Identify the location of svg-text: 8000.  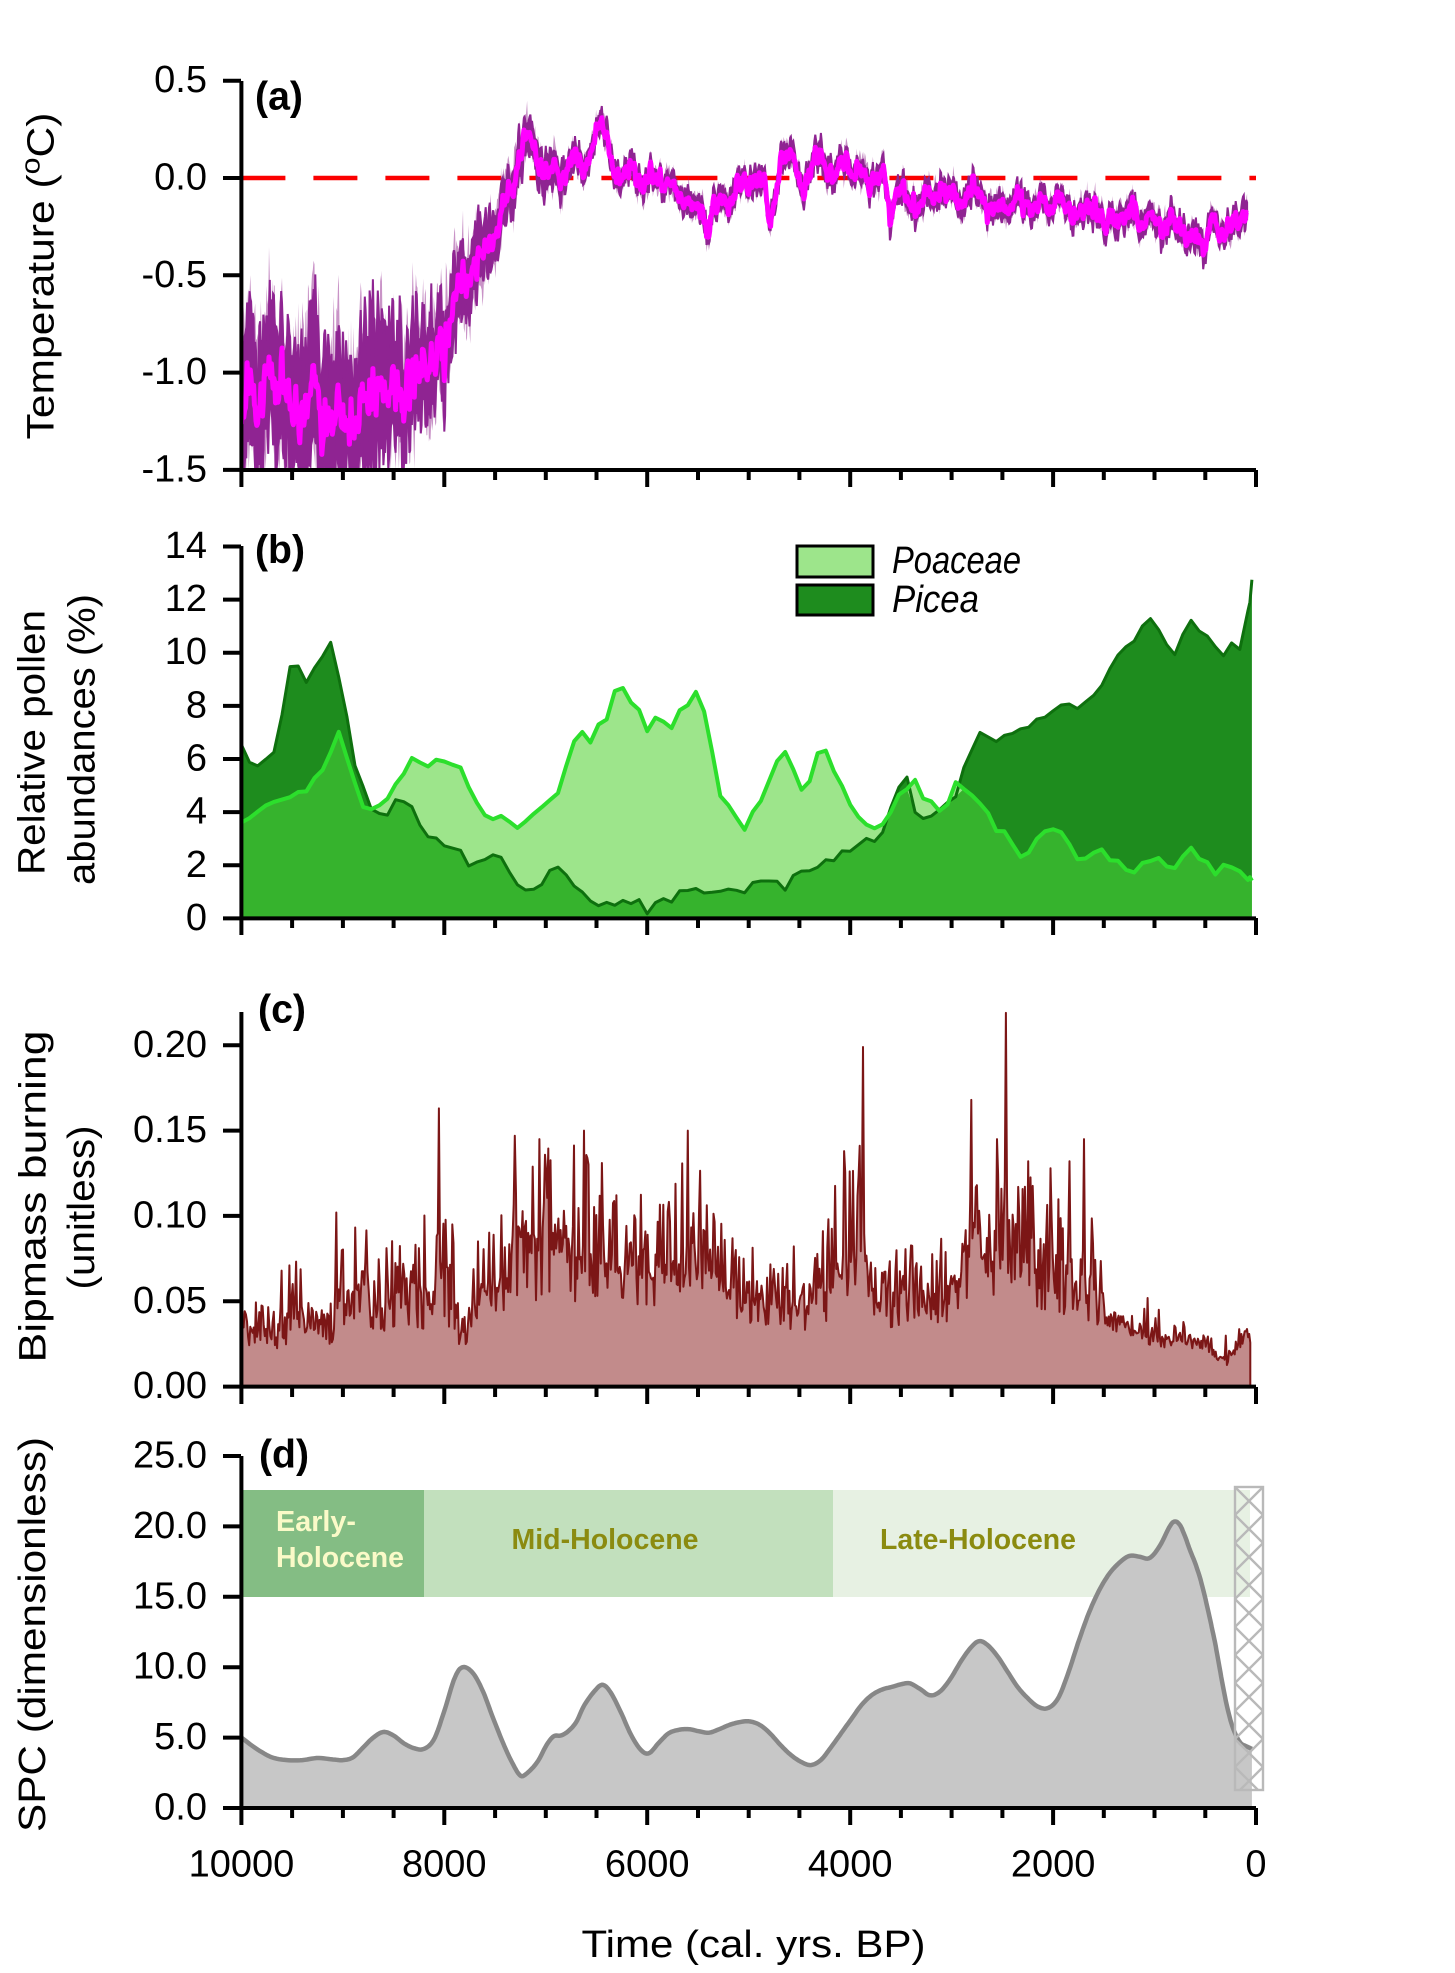
(444, 1865).